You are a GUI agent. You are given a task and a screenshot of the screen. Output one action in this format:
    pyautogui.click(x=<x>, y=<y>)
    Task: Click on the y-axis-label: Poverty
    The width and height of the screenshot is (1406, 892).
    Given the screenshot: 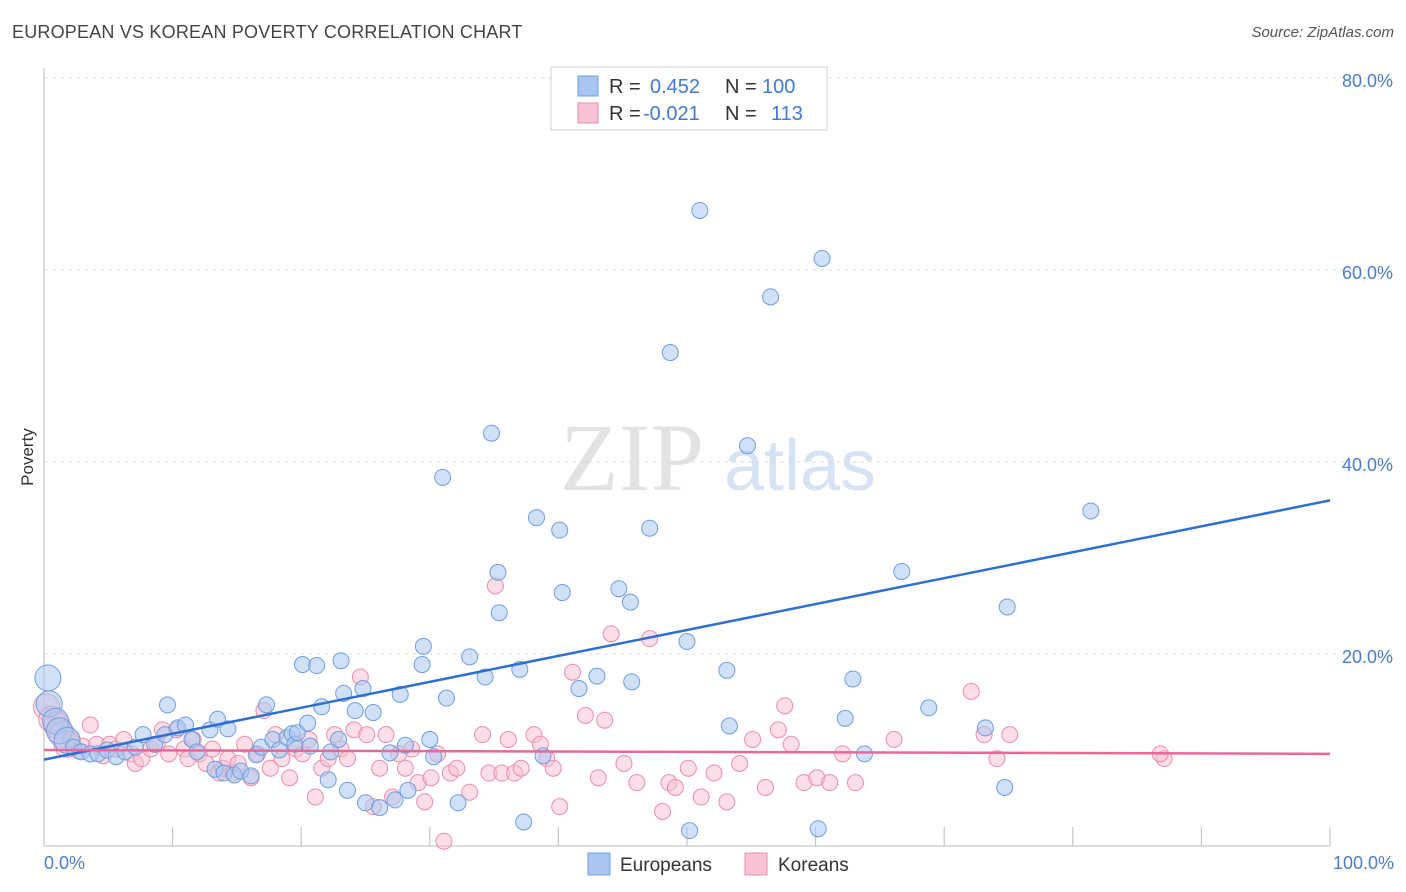 What is the action you would take?
    pyautogui.click(x=27, y=457)
    